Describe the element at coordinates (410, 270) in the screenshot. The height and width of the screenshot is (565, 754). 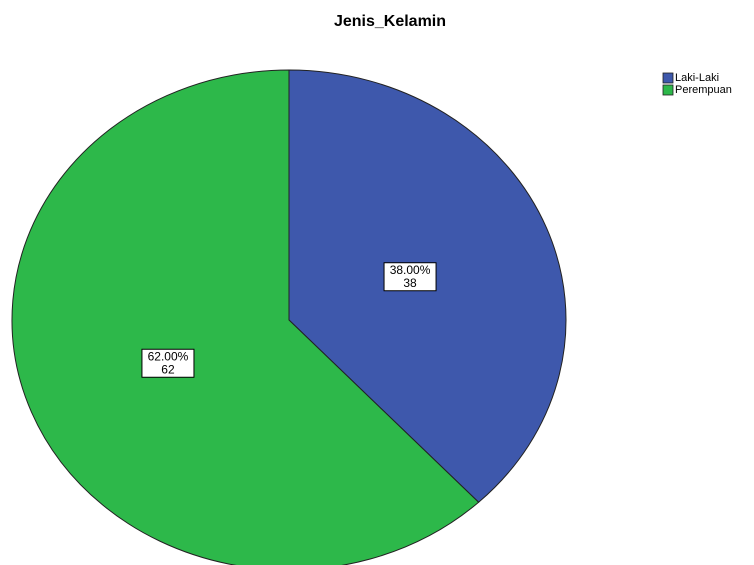
I see `data-label: 38.00%` at that location.